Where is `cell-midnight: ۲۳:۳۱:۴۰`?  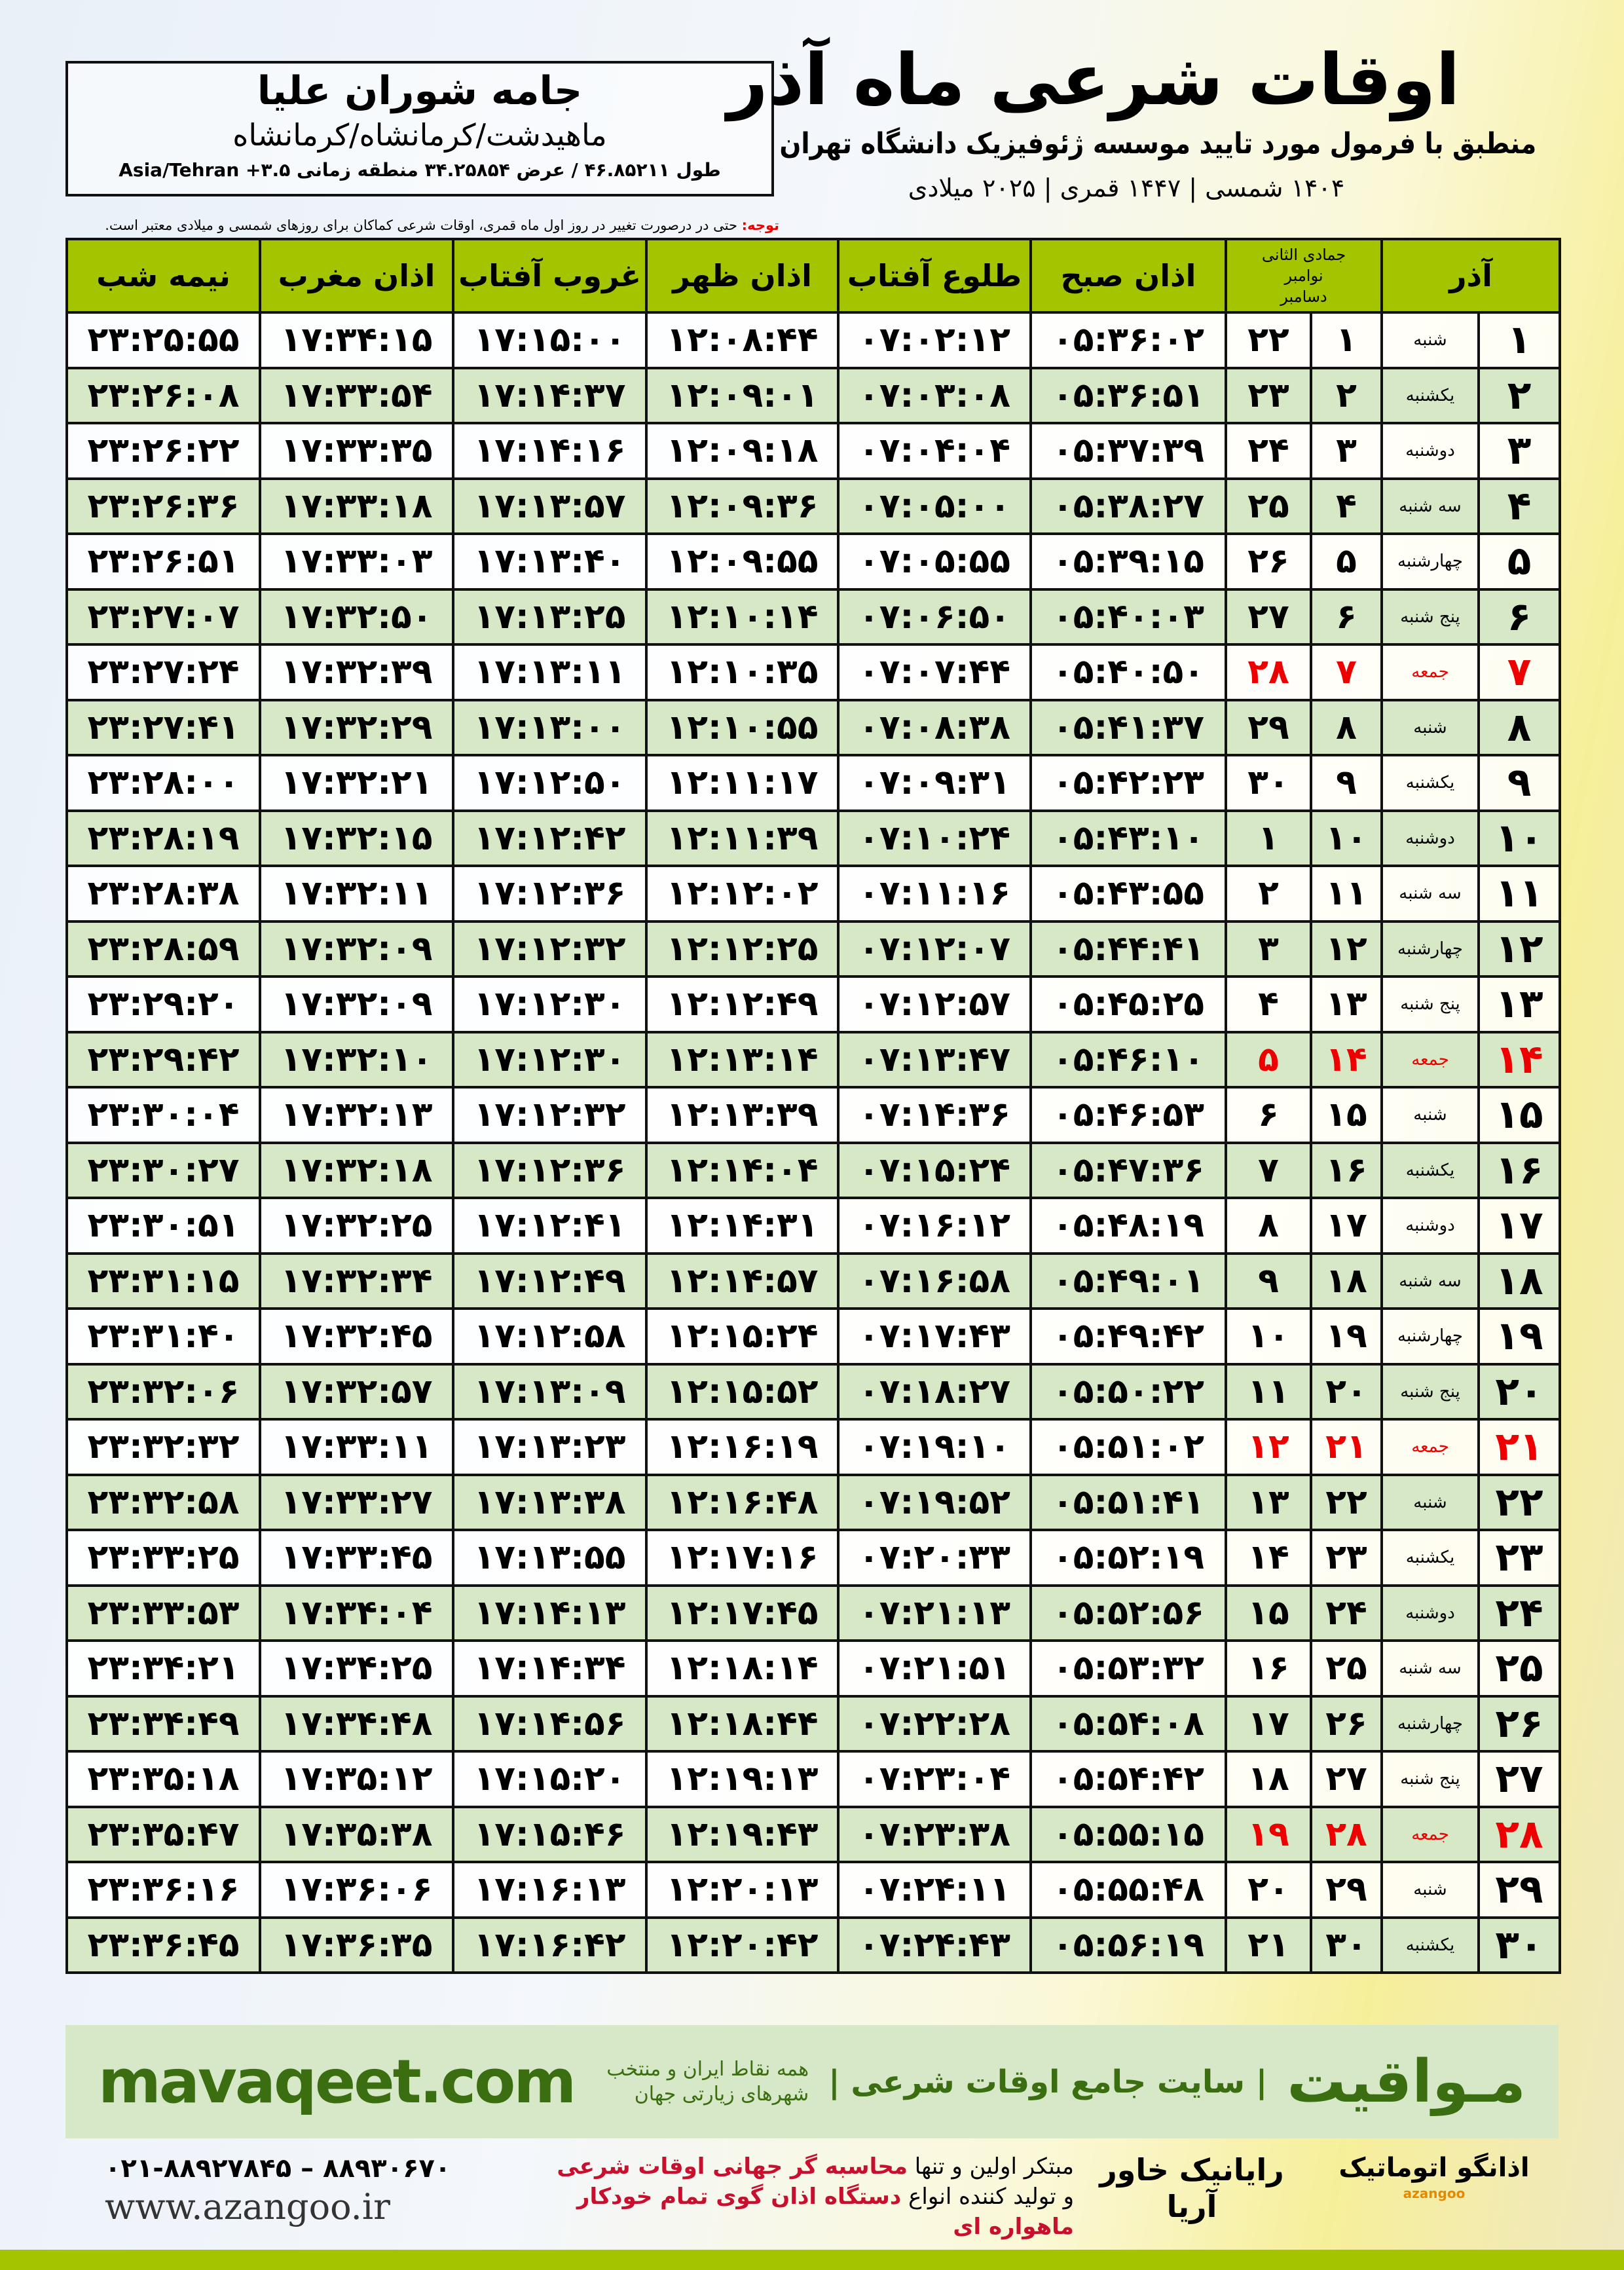
cell-midnight: ۲۳:۳۱:۴۰ is located at coordinates (163, 1336).